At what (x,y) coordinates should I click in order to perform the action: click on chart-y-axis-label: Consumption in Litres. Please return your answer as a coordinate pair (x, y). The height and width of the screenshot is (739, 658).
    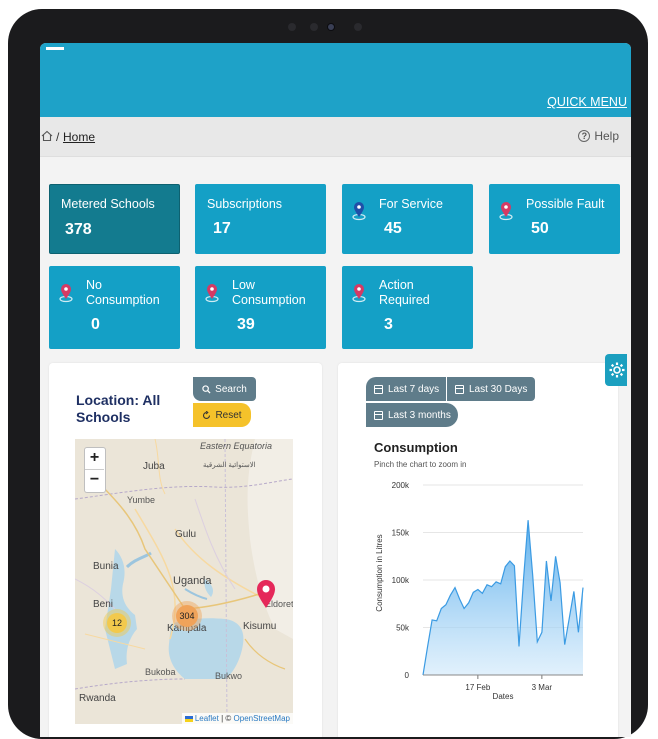
    Looking at the image, I should click on (379, 572).